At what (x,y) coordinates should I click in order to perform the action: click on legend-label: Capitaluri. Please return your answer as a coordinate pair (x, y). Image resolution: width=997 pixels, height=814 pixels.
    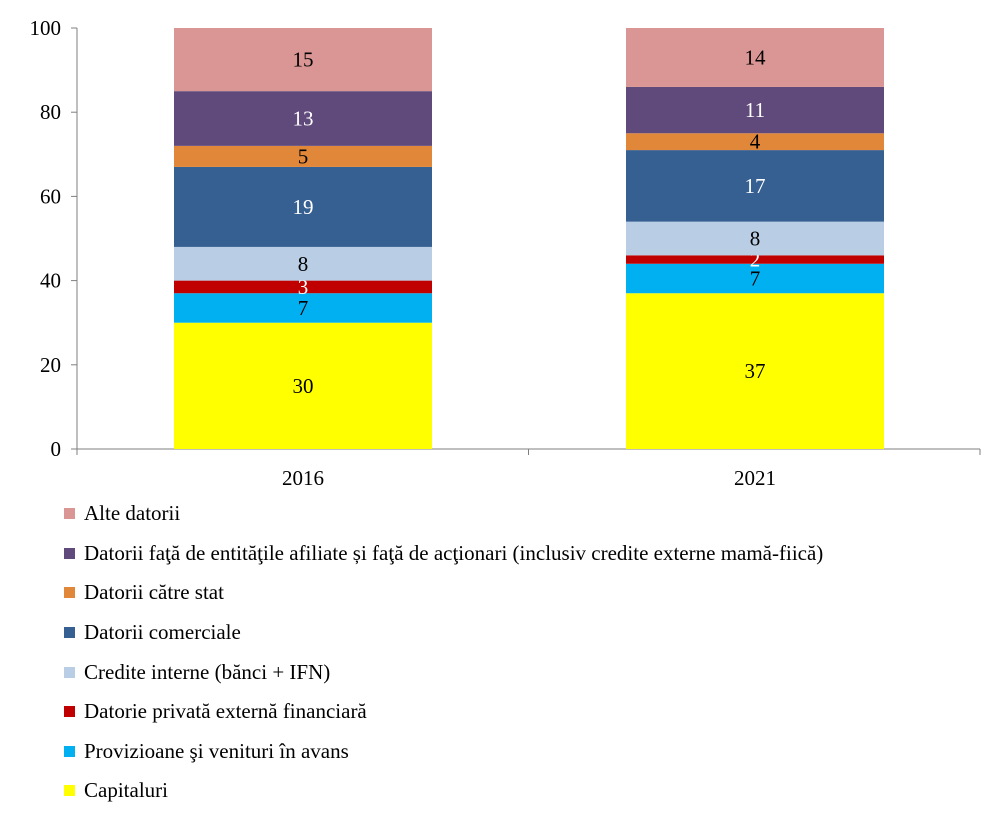
    Looking at the image, I should click on (126, 790).